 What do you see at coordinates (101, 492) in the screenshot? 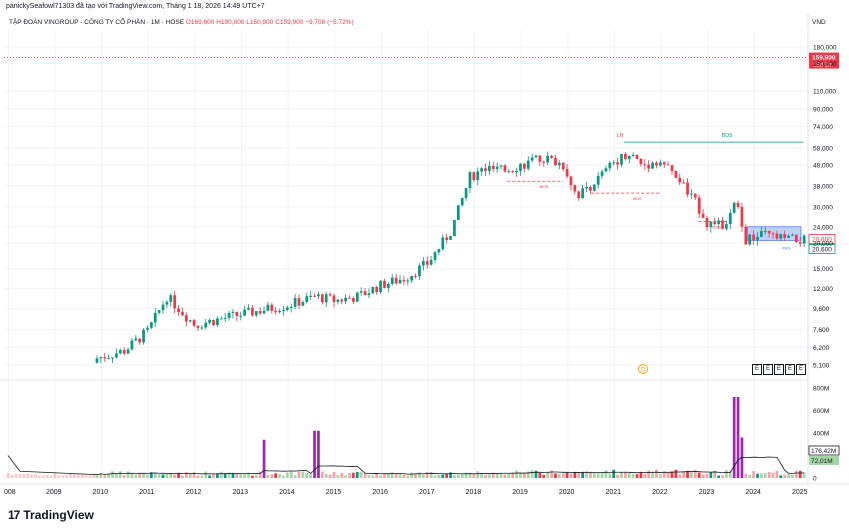
I see `time-tick-label: 2010` at bounding box center [101, 492].